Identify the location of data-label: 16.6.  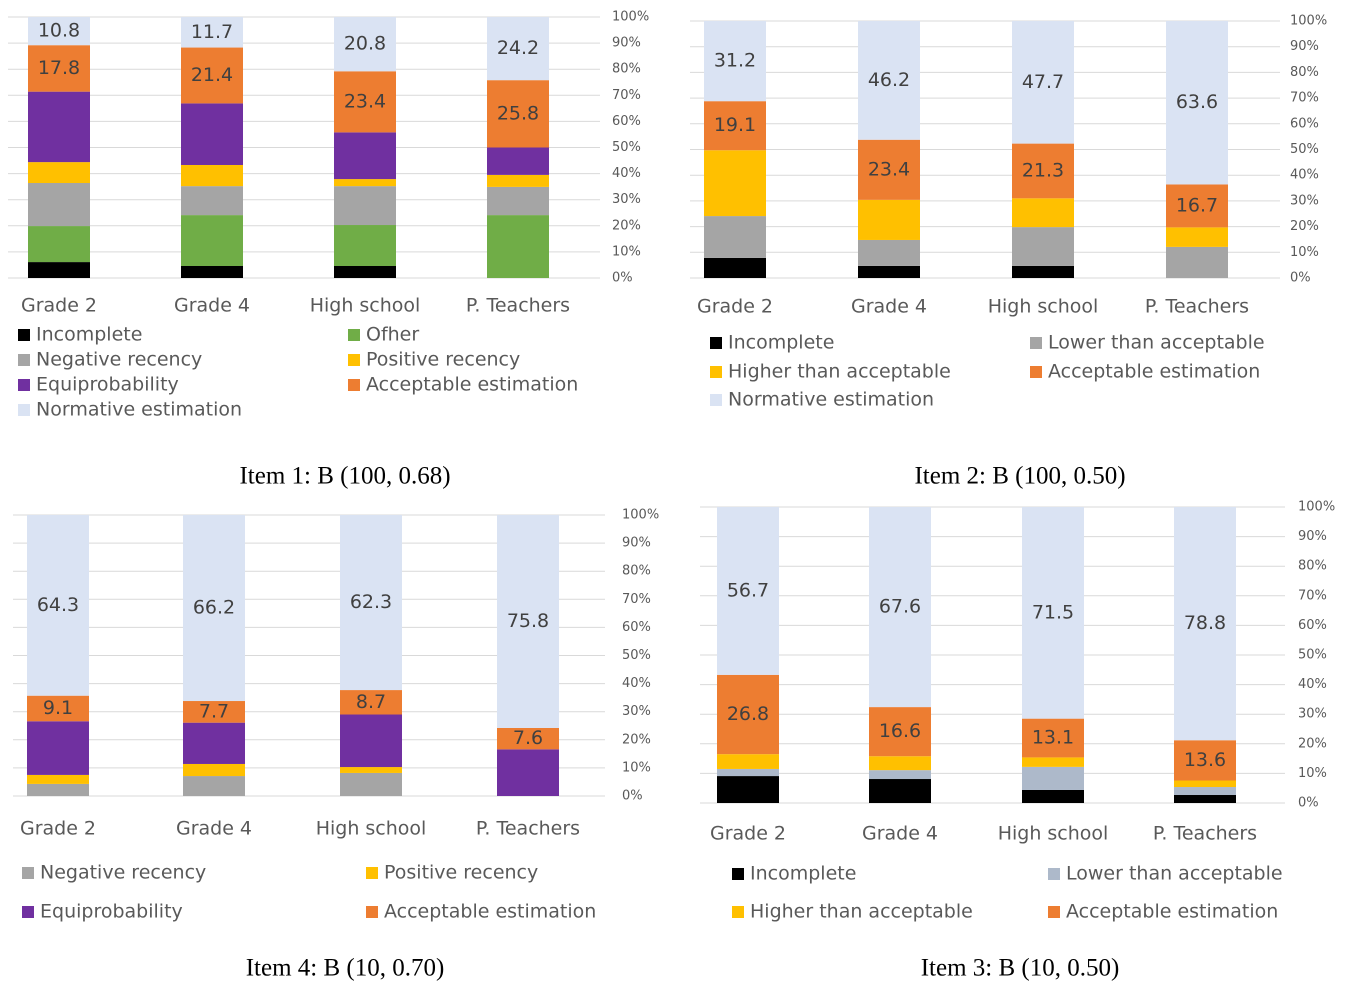
(900, 731).